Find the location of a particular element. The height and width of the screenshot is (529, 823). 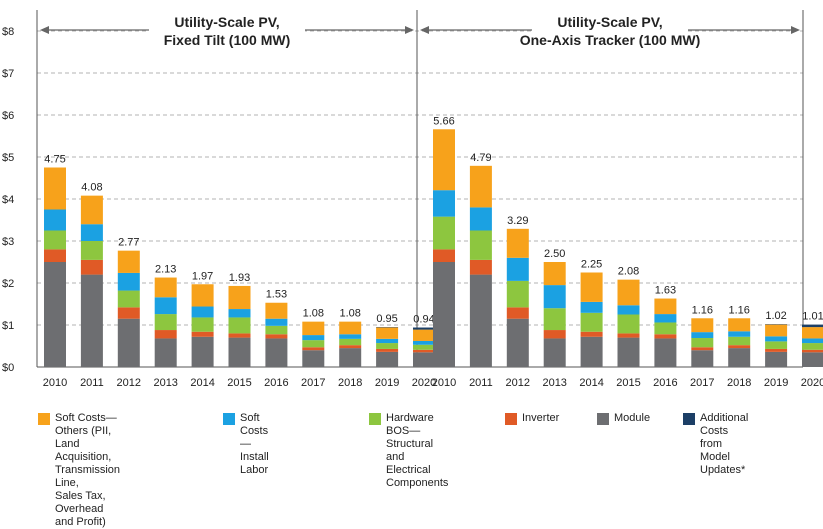

data-label: 4.79 is located at coordinates (480, 158).